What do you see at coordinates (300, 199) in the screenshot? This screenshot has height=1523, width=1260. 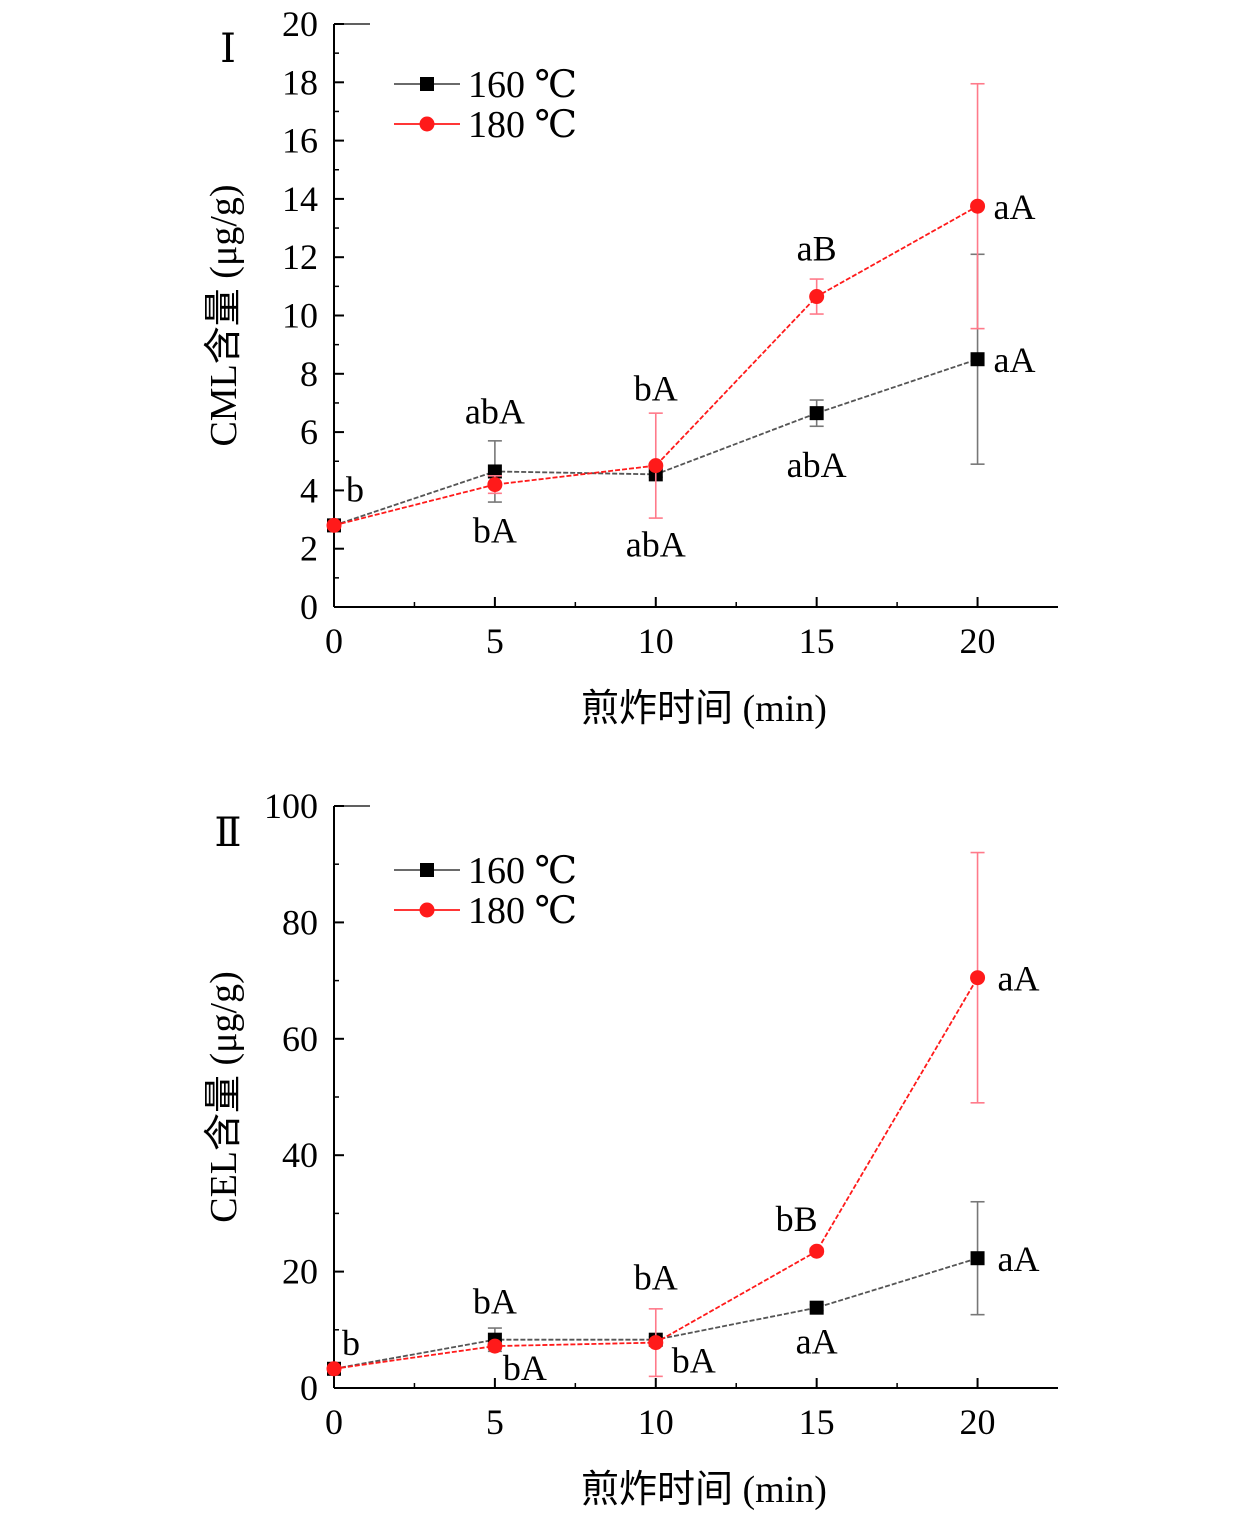 I see `y-tick-label: 14` at bounding box center [300, 199].